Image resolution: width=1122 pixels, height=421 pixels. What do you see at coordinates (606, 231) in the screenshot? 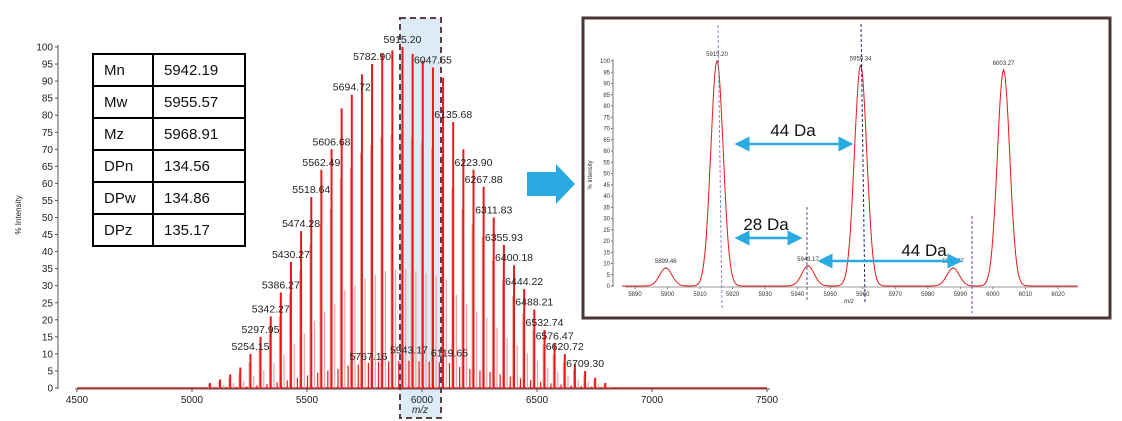
I see `inset-y-tick-label: 25` at bounding box center [606, 231].